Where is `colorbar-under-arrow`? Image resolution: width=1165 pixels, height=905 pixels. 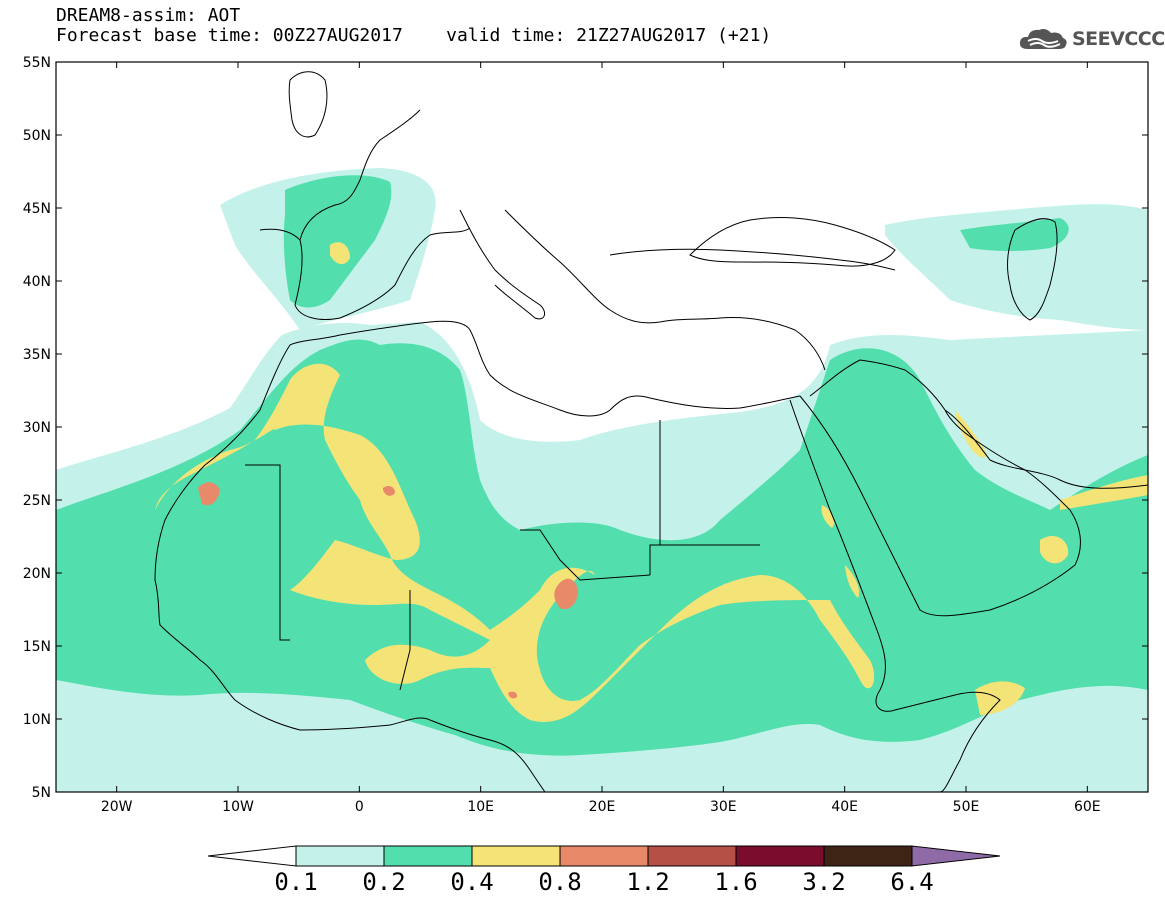 colorbar-under-arrow is located at coordinates (252, 856).